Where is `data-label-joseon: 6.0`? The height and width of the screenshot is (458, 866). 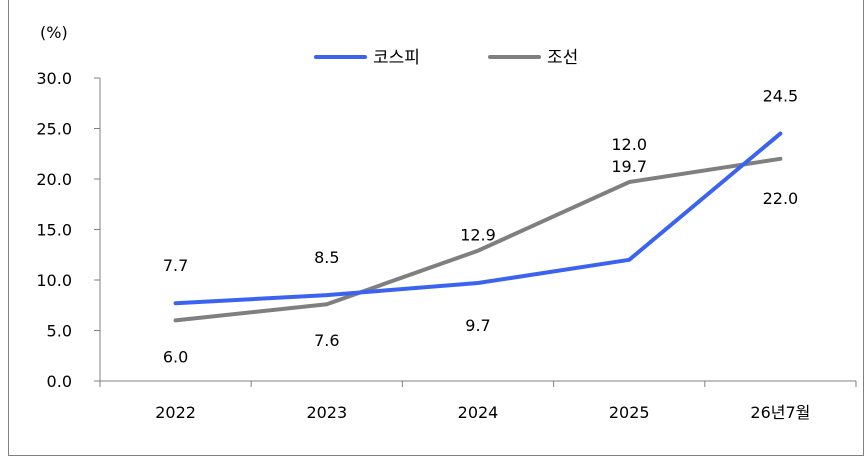
data-label-joseon: 6.0 is located at coordinates (175, 356).